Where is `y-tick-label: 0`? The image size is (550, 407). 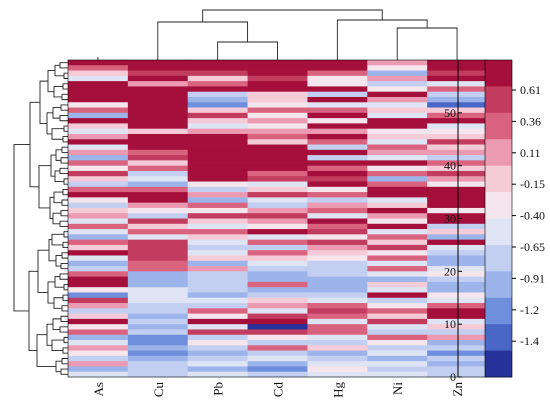
y-tick-label: 0 is located at coordinates (453, 377).